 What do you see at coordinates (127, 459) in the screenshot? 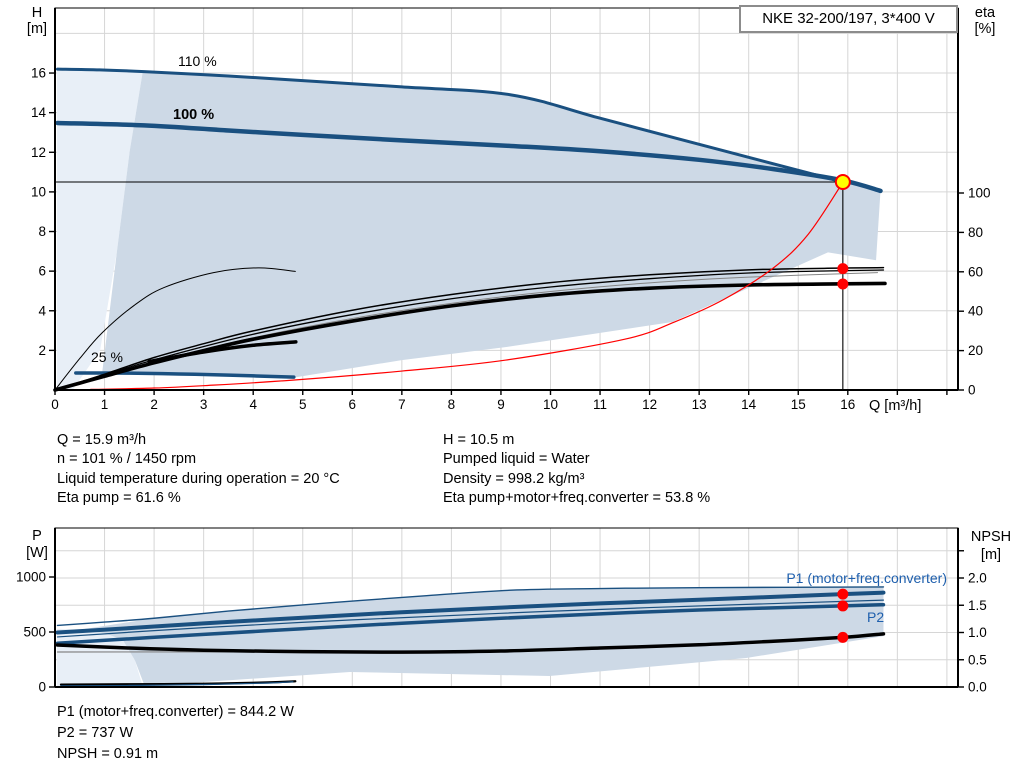
I see `info-line-speed: n = 101 % / 1450 rpm` at bounding box center [127, 459].